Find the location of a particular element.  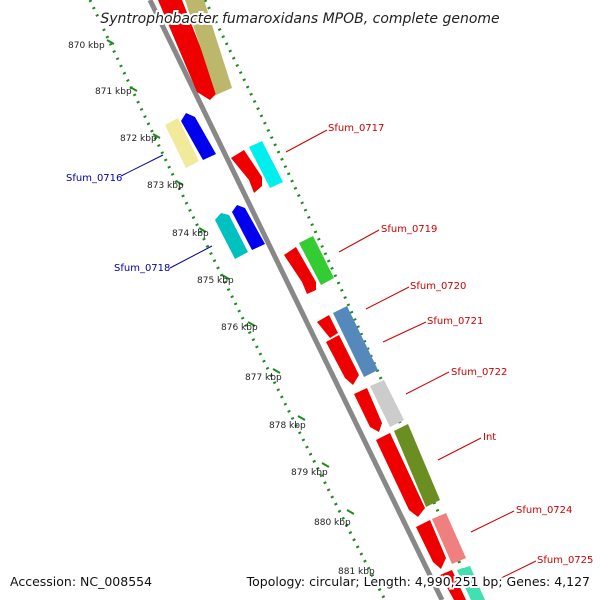

tick-label: 878 kbp is located at coordinates (287, 426).